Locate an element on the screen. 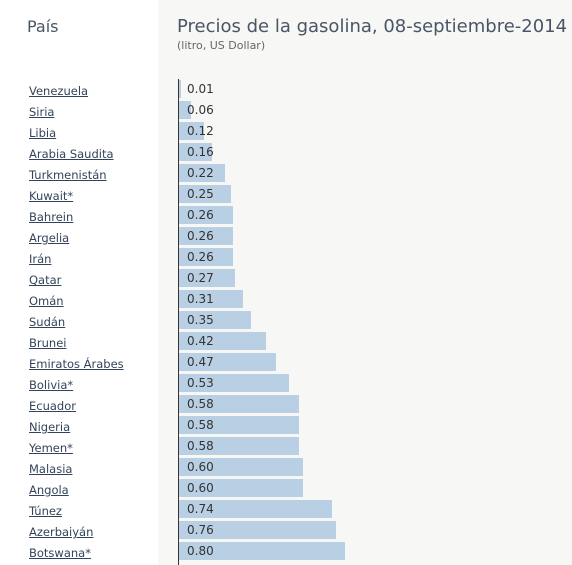  country-link: Libia is located at coordinates (43, 133).